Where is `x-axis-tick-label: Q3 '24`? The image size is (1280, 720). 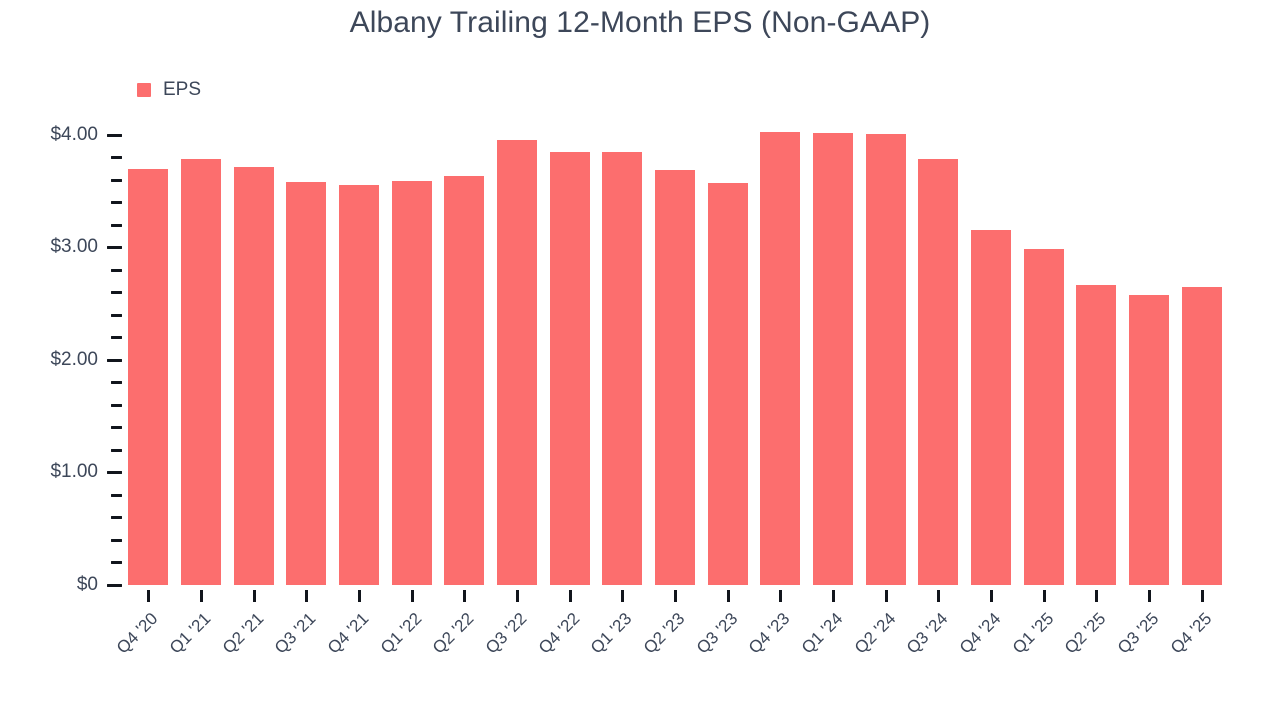 x-axis-tick-label: Q3 '24 is located at coordinates (927, 633).